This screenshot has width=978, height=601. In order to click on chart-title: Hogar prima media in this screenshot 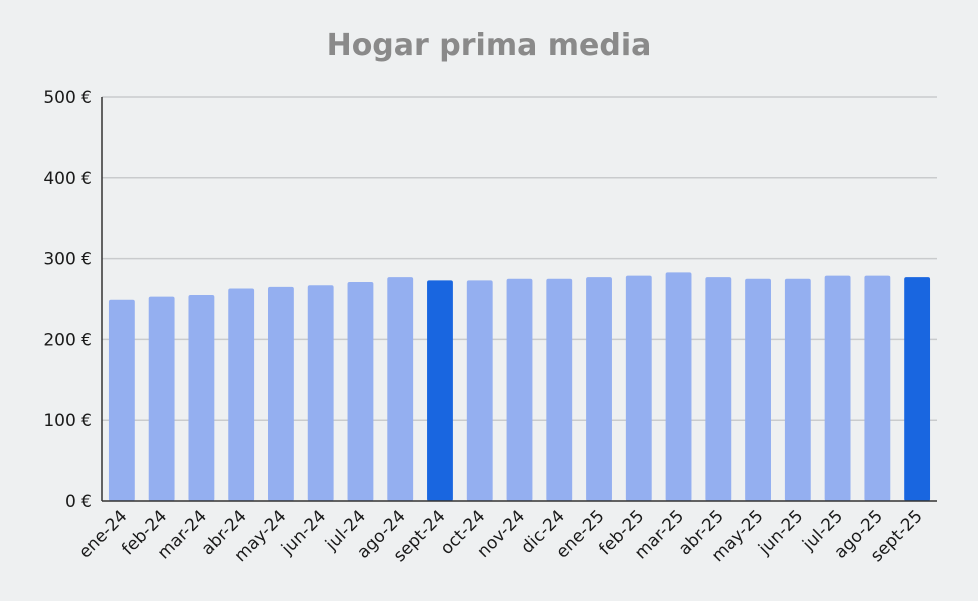, I will do `click(489, 45)`.